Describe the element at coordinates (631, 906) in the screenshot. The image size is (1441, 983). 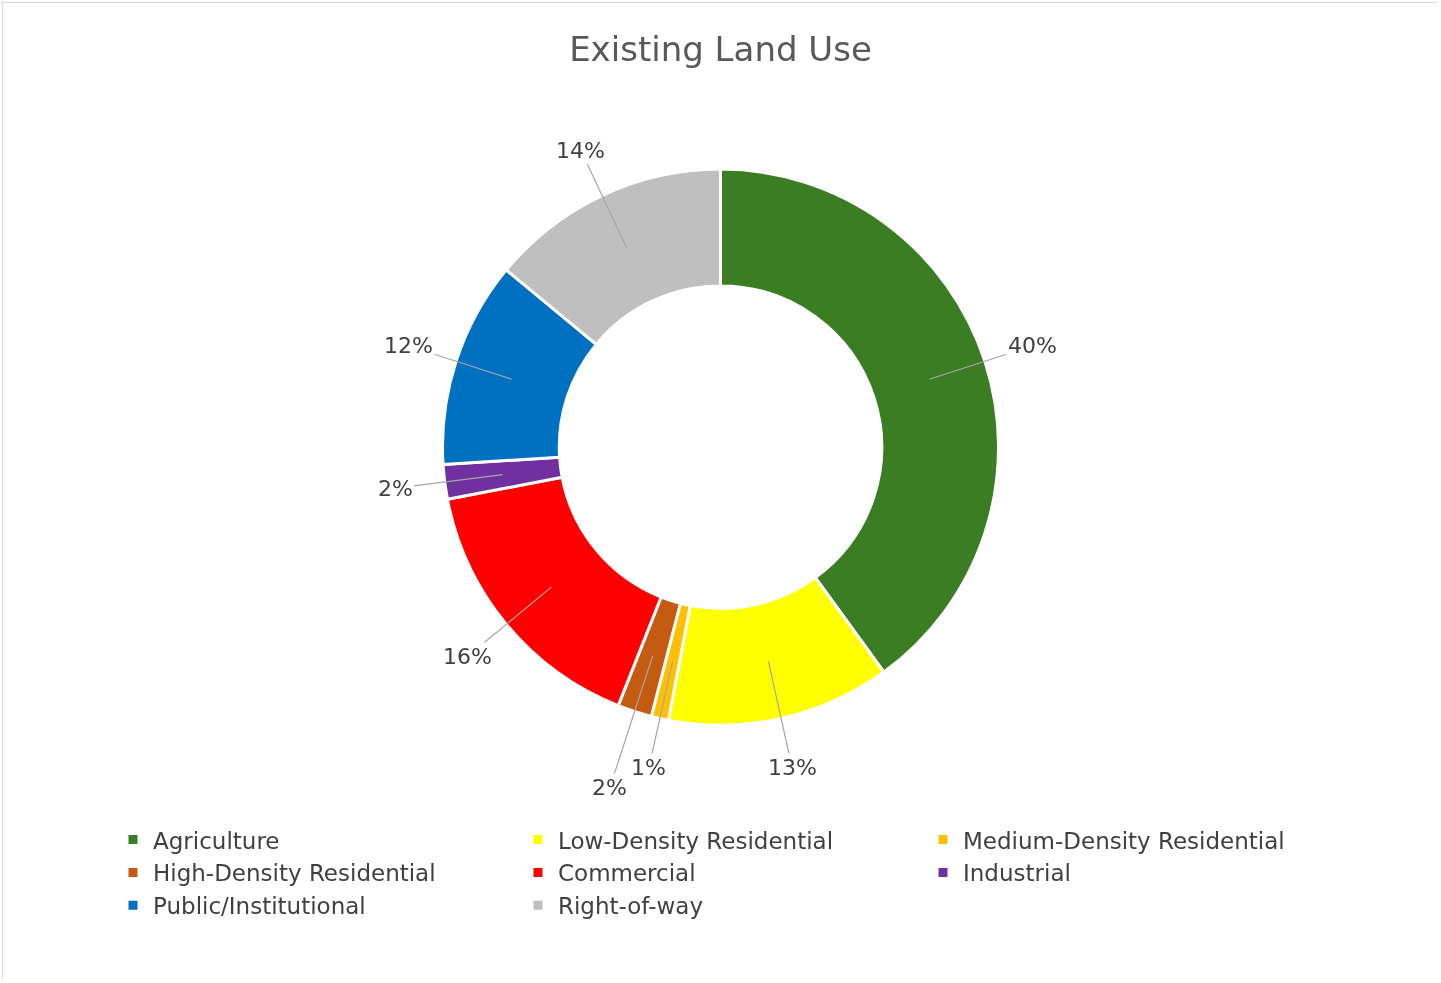
I see `legend-label: Right-of-way` at that location.